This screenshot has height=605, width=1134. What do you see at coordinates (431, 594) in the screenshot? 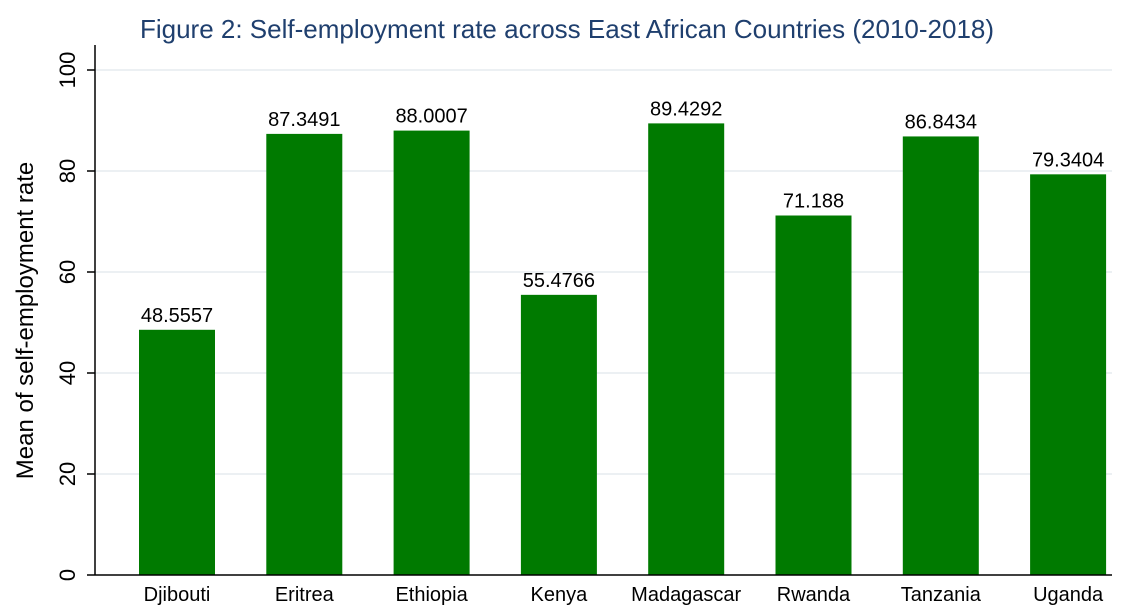
I see `x-tick-label: Ethiopia` at bounding box center [431, 594].